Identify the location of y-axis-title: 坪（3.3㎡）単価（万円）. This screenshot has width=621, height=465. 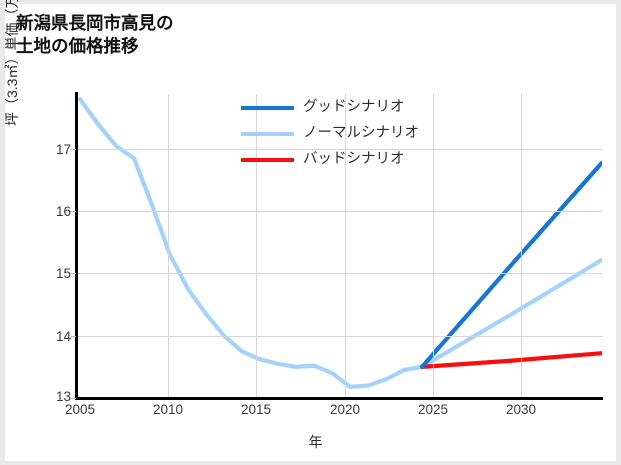
(12, 63).